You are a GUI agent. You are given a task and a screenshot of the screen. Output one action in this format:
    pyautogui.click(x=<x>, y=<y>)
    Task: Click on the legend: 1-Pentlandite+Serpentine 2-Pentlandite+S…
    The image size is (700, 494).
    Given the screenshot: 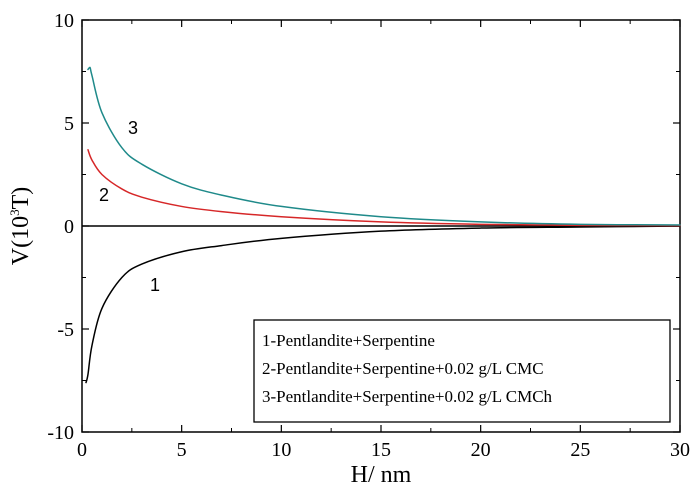 What is the action you would take?
    pyautogui.click(x=462, y=371)
    